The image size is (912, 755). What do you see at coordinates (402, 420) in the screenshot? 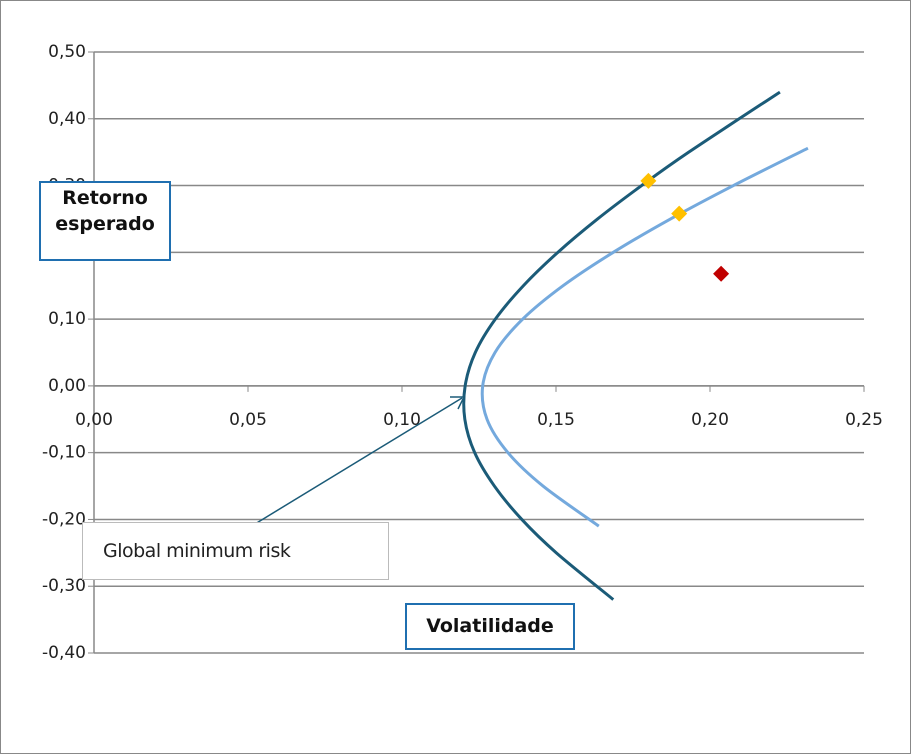
I see `x-tick-label: 0,10` at bounding box center [402, 420].